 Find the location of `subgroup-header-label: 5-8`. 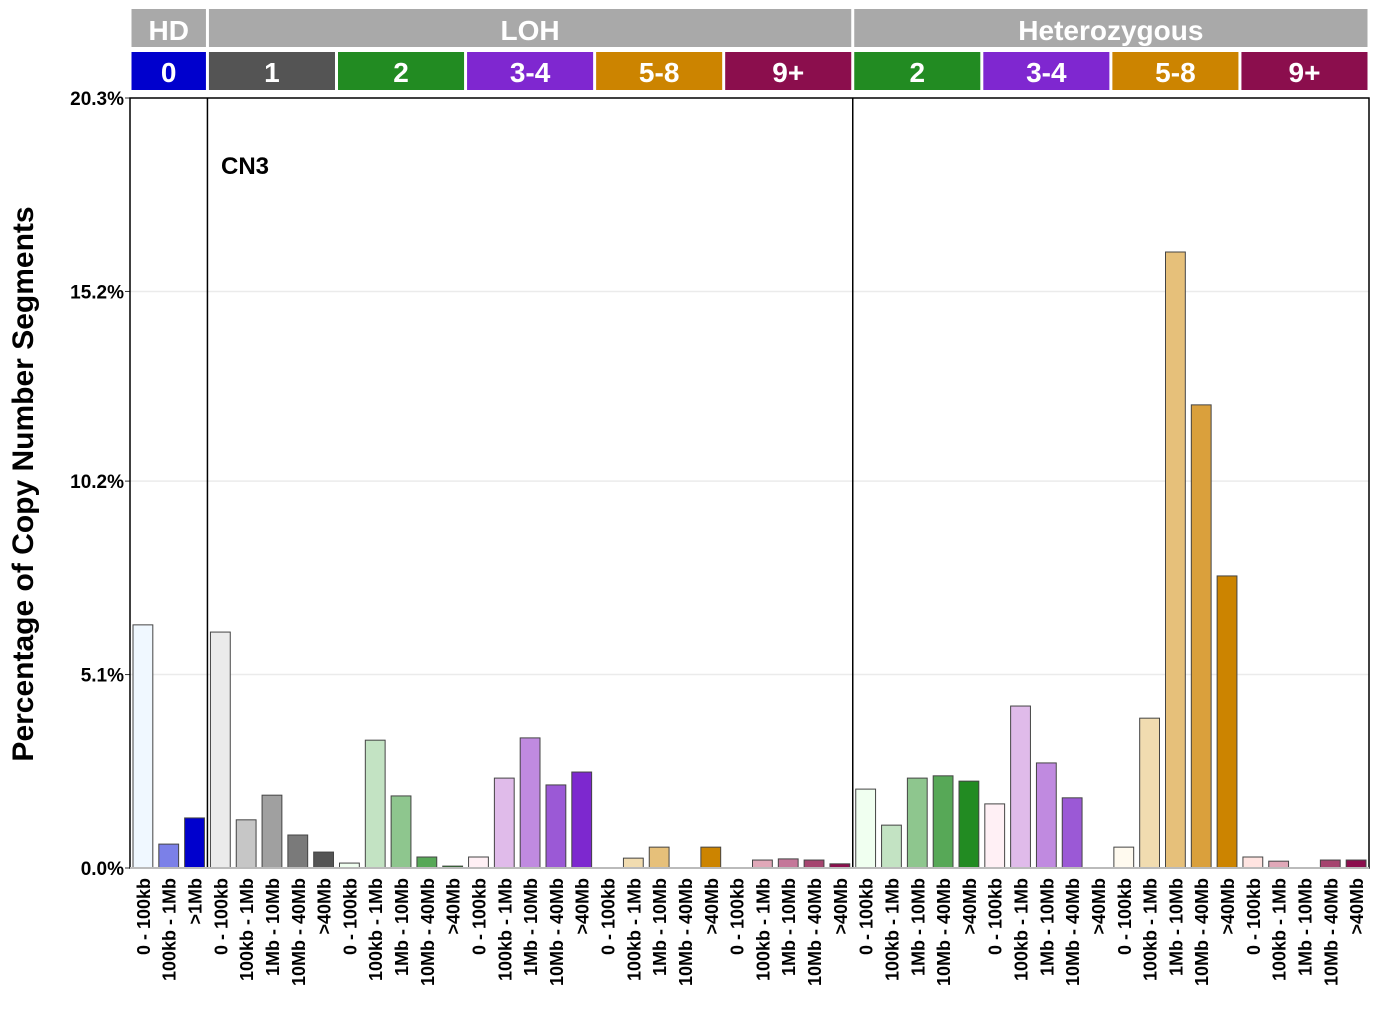

subgroup-header-label: 5-8 is located at coordinates (1175, 72).